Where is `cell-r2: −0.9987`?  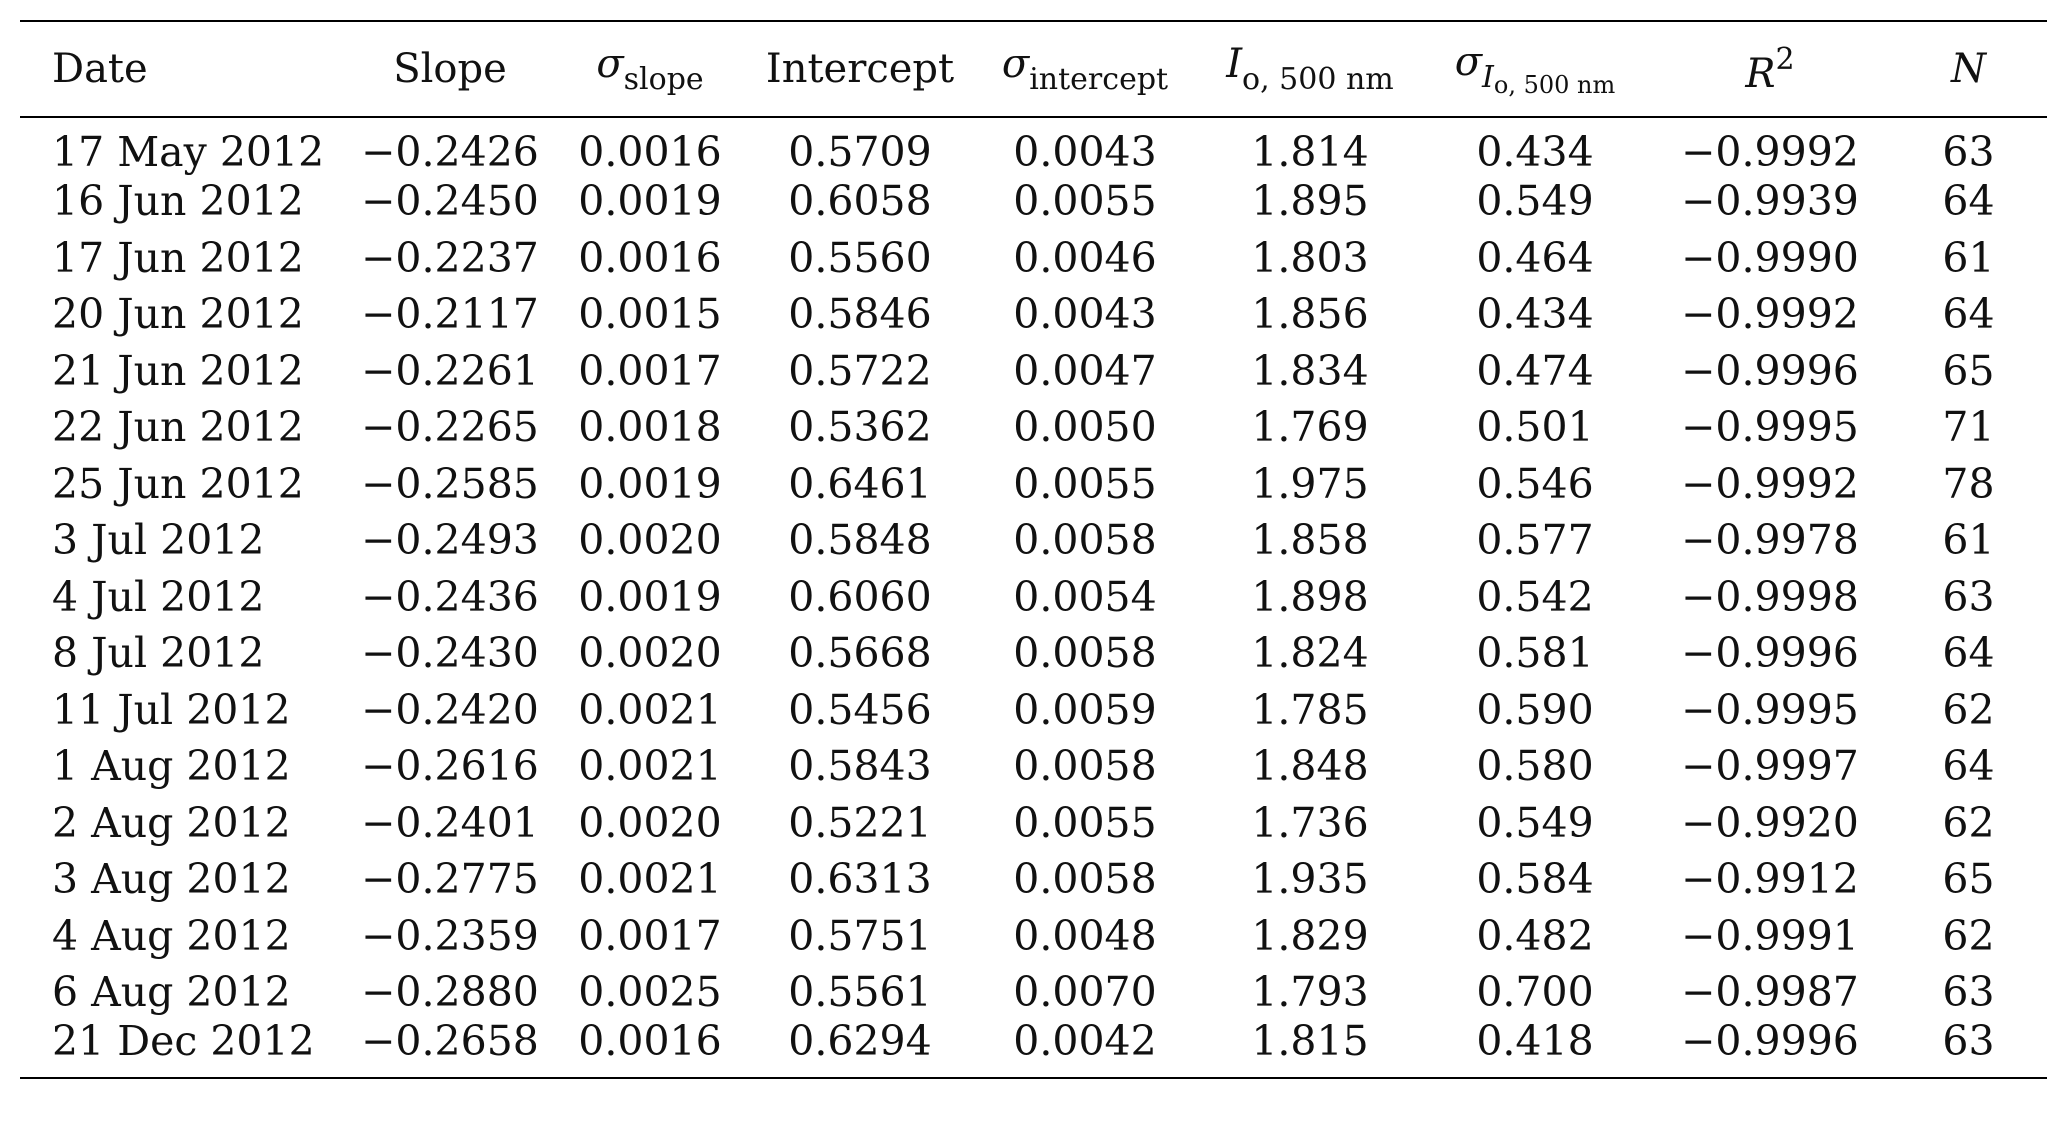 cell-r2: −0.9987 is located at coordinates (1770, 992).